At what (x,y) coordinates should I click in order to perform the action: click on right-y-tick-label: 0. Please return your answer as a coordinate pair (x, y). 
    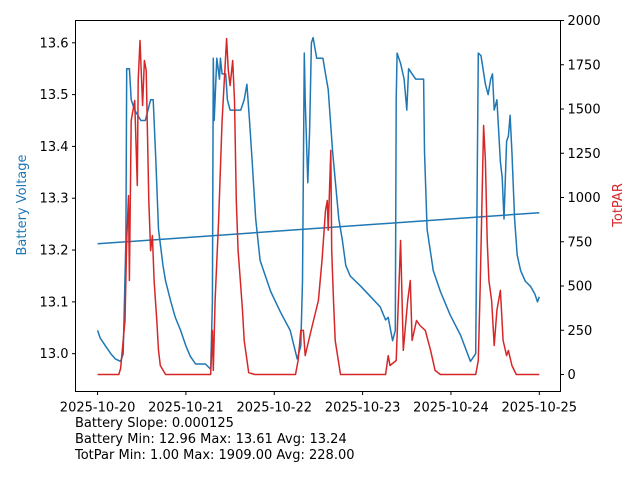
    Looking at the image, I should click on (572, 375).